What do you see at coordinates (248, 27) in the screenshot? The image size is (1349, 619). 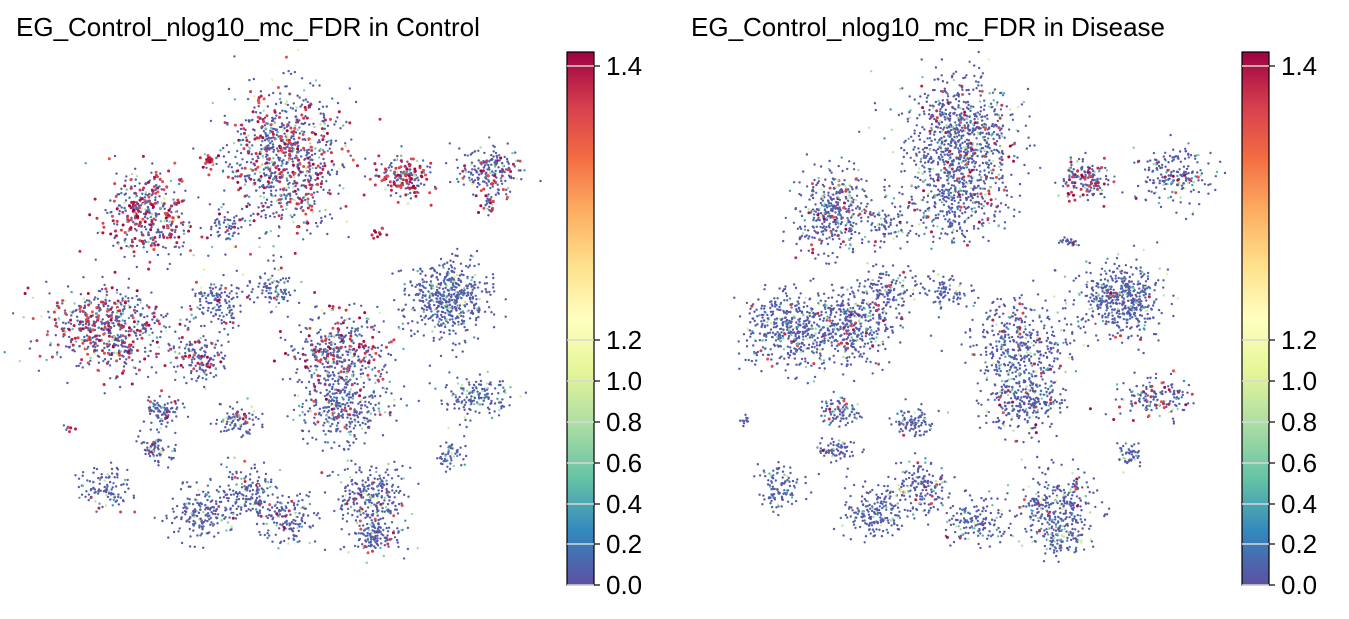 I see `chart-title: EG_Control_nlog10_mc_FDR in Control` at bounding box center [248, 27].